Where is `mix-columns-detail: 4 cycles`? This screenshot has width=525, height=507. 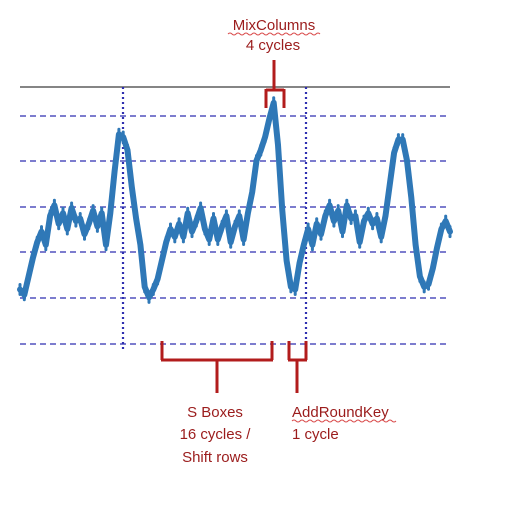
mix-columns-detail: 4 cycles is located at coordinates (273, 45).